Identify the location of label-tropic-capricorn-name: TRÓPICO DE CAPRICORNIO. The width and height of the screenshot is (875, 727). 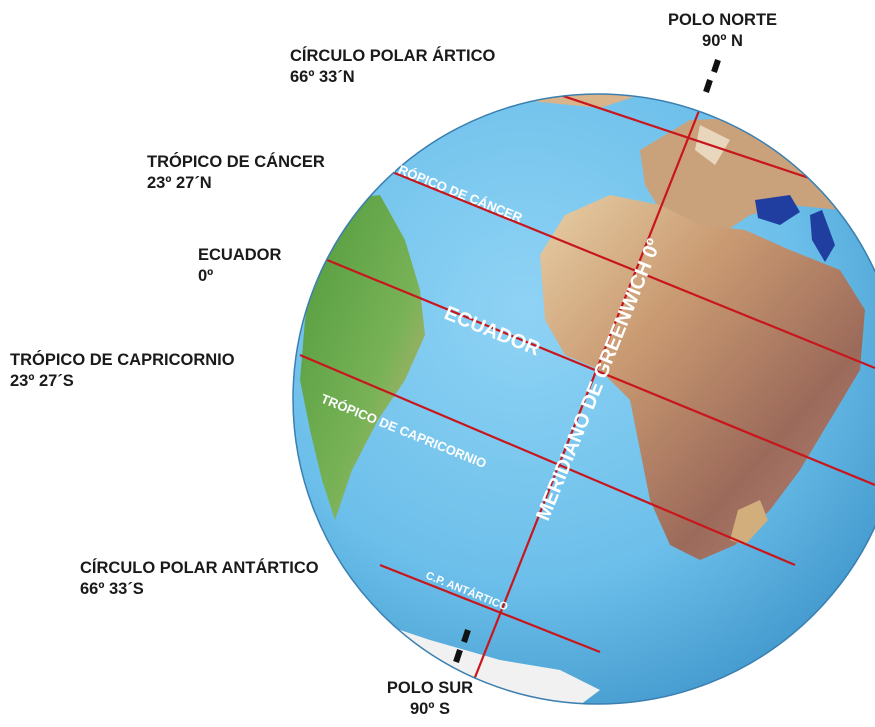
(122, 360).